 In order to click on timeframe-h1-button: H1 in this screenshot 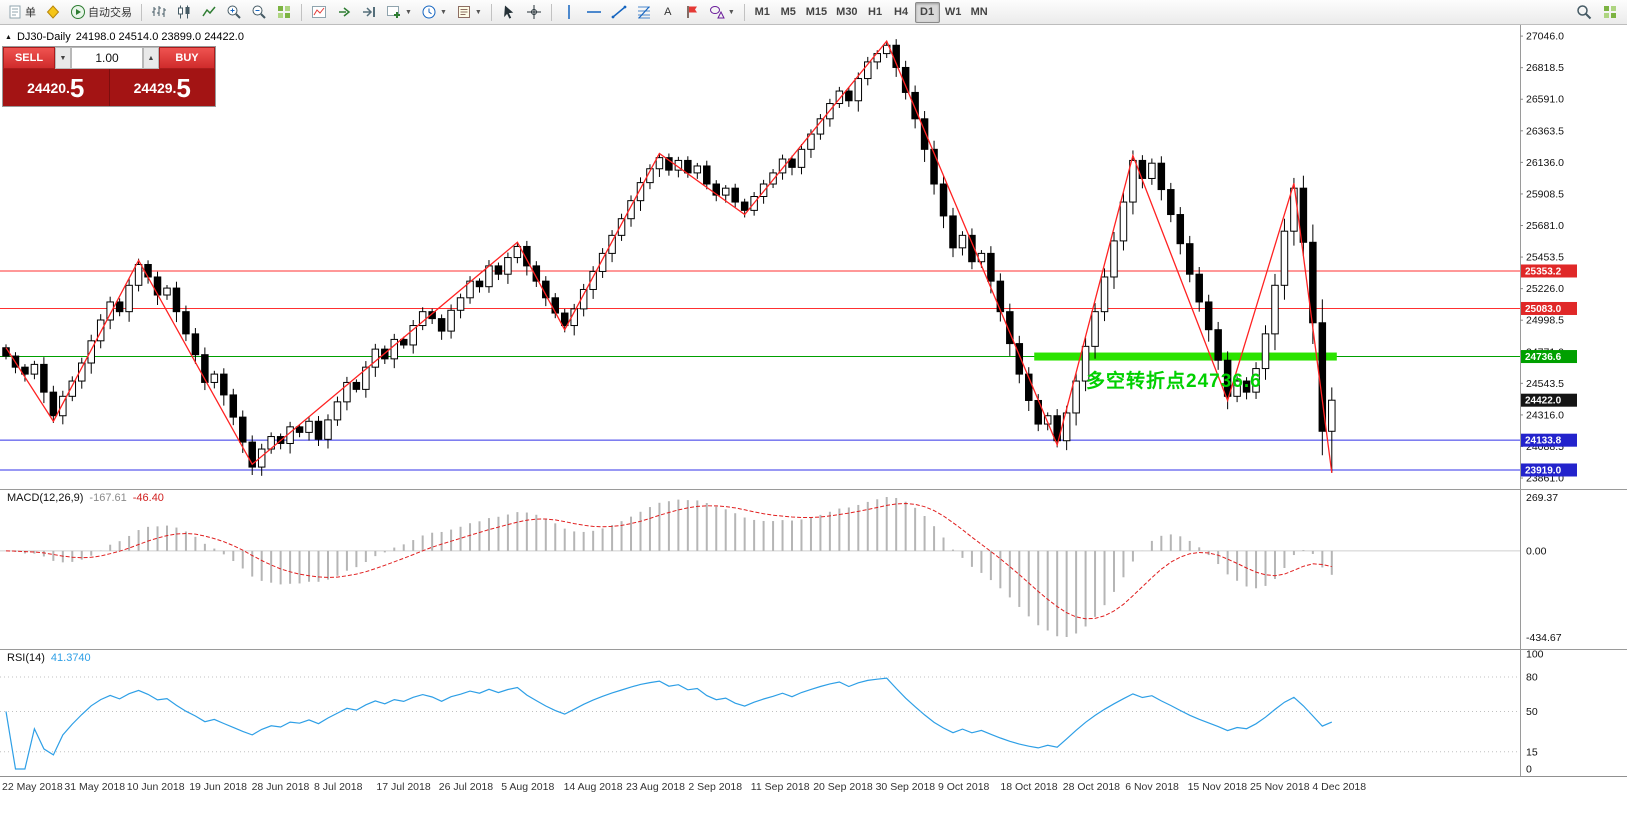, I will do `click(875, 12)`.